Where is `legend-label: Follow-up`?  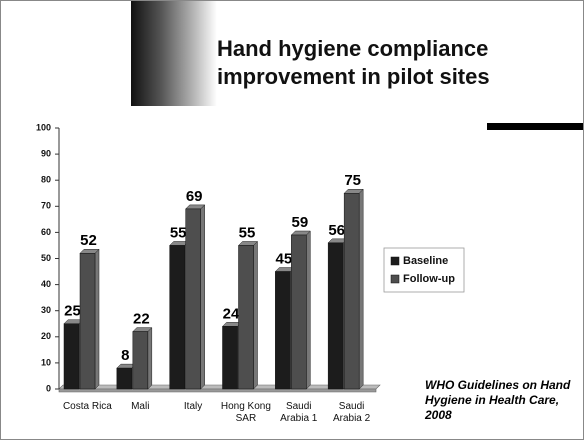 legend-label: Follow-up is located at coordinates (429, 279).